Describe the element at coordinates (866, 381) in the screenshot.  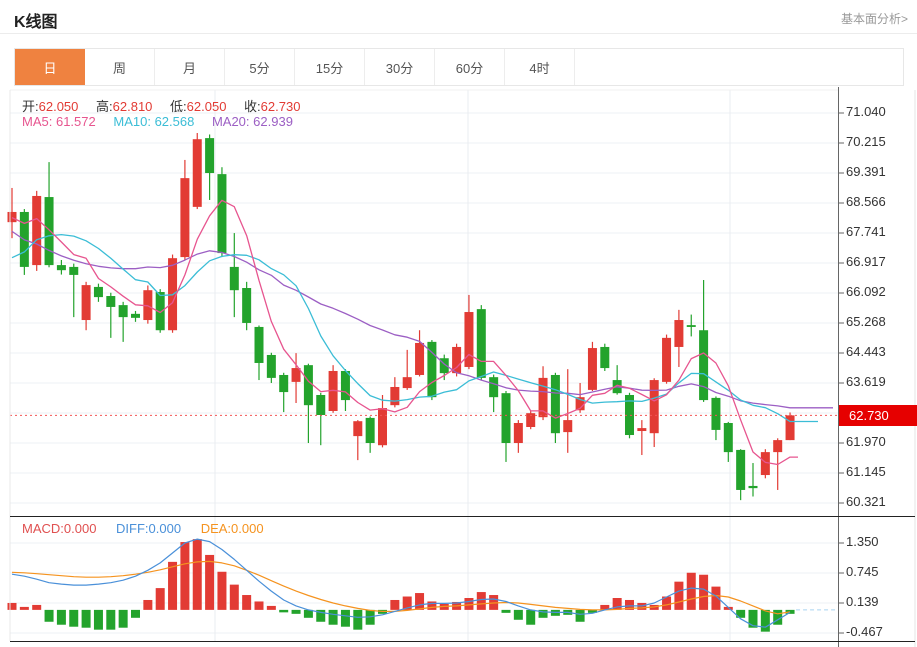
I see `price-axis-label: 63.619` at that location.